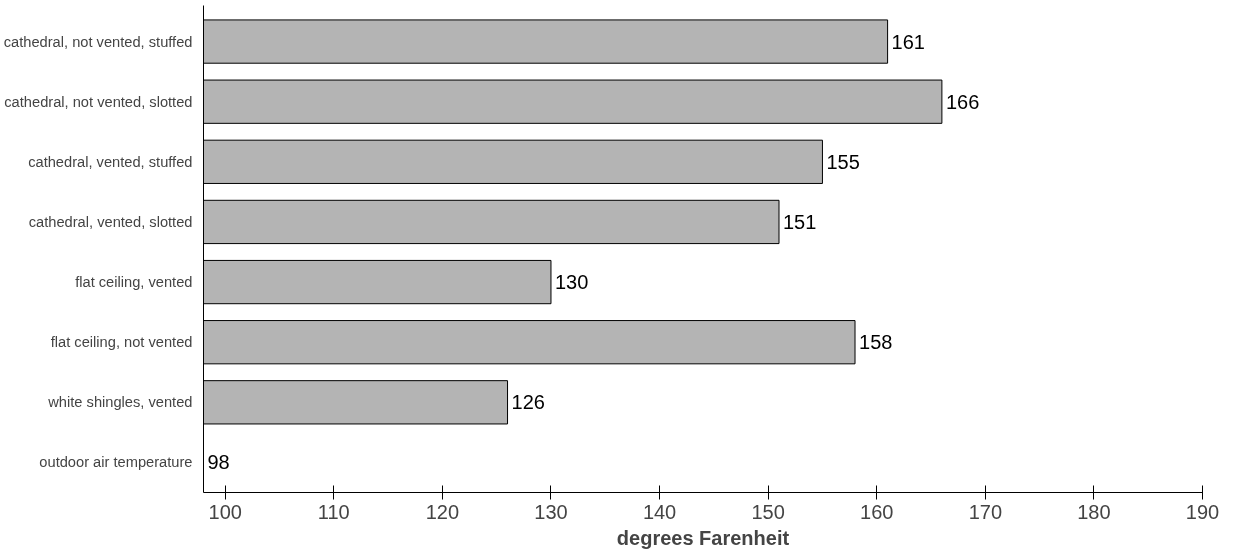 Image resolution: width=1242 pixels, height=551 pixels. What do you see at coordinates (110, 161) in the screenshot?
I see `y-tick-label: cathedral, vented, stuffed` at bounding box center [110, 161].